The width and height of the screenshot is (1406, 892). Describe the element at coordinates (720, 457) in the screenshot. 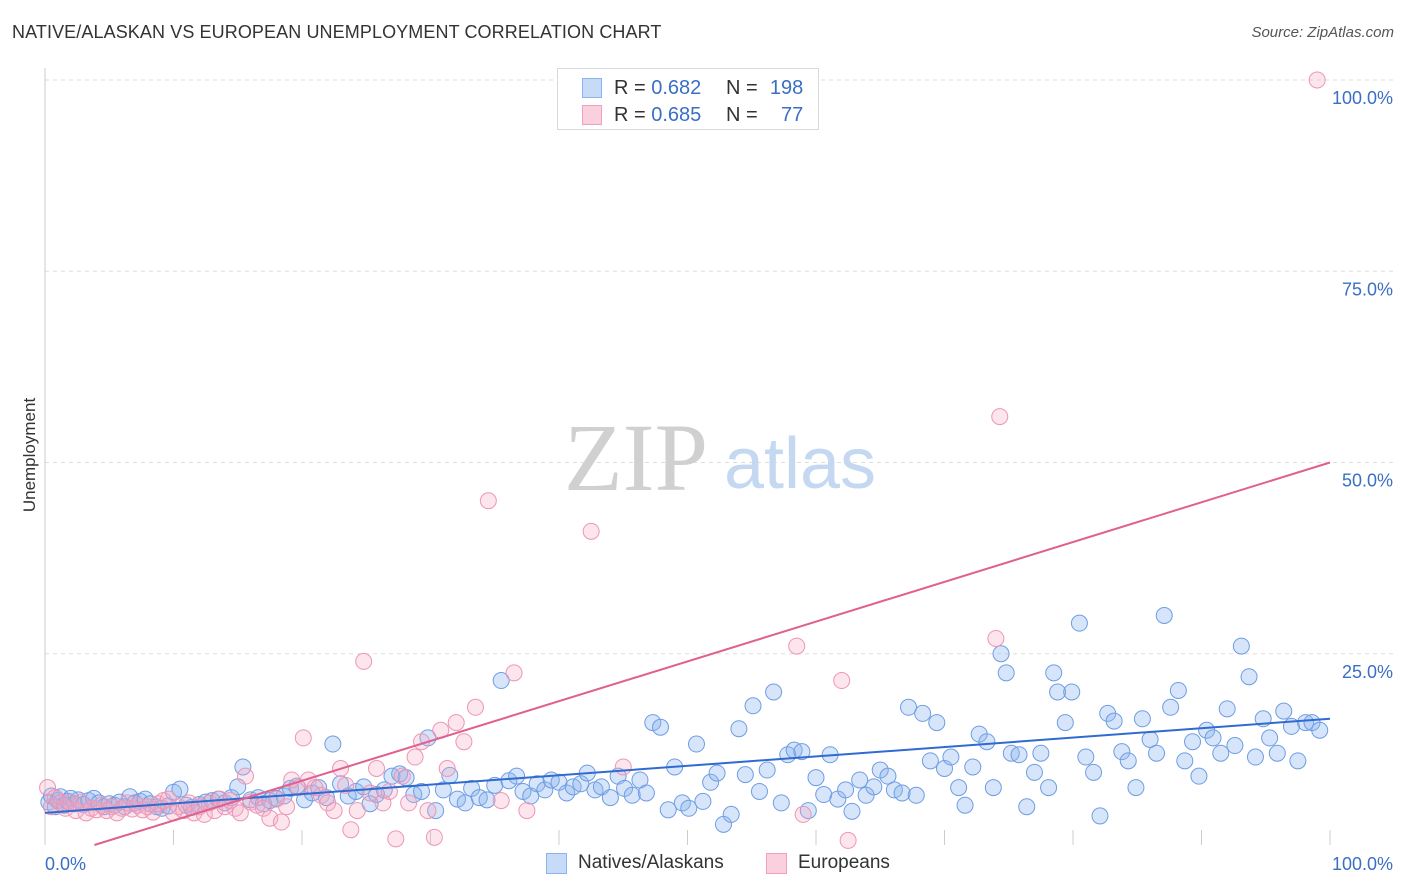

I see `watermark: ZIP atlas` at that location.